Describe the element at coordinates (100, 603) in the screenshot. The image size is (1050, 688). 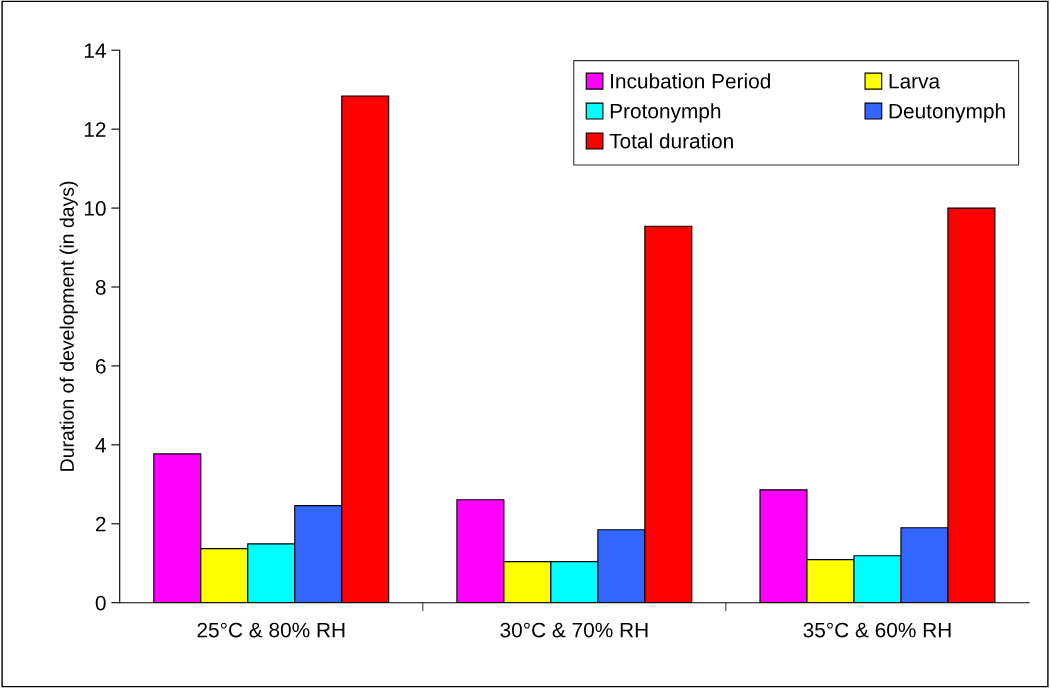
I see `y-tick-label: 0` at that location.